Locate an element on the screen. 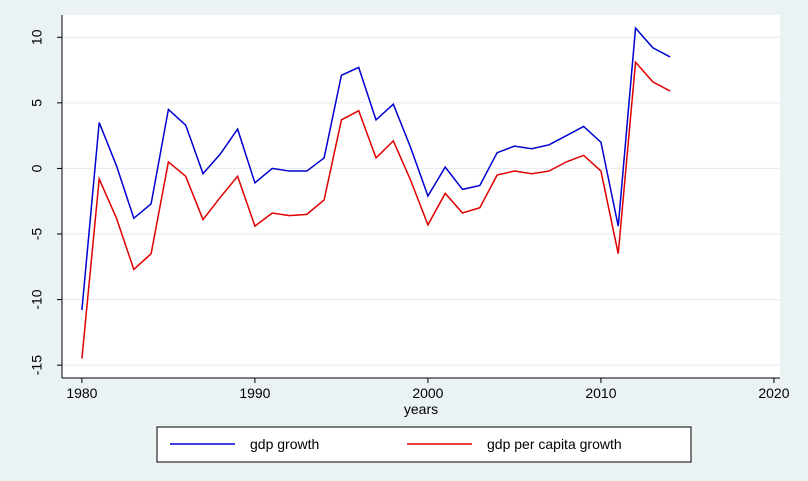  y-tick-label: -15 is located at coordinates (37, 365).